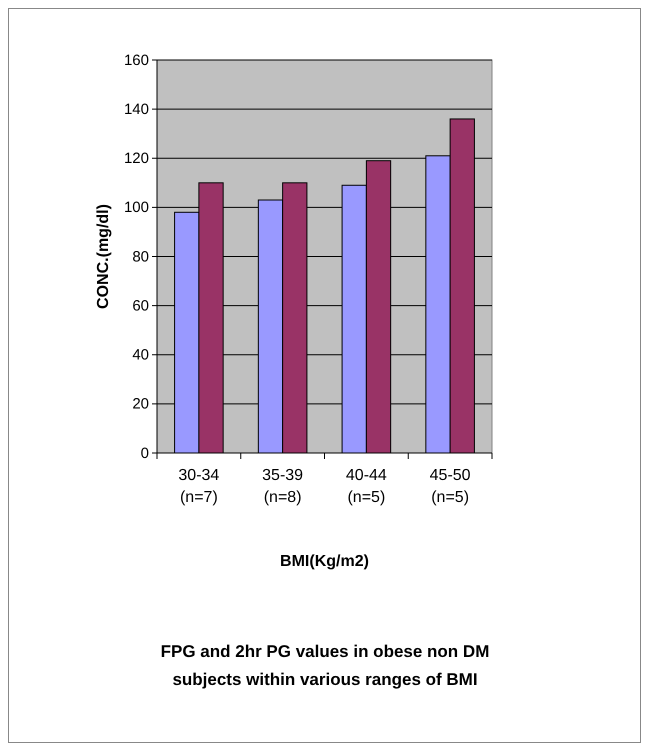 Image resolution: width=650 pixels, height=752 pixels. I want to click on x-axis-title: BMI(Kg/m2), so click(324, 561).